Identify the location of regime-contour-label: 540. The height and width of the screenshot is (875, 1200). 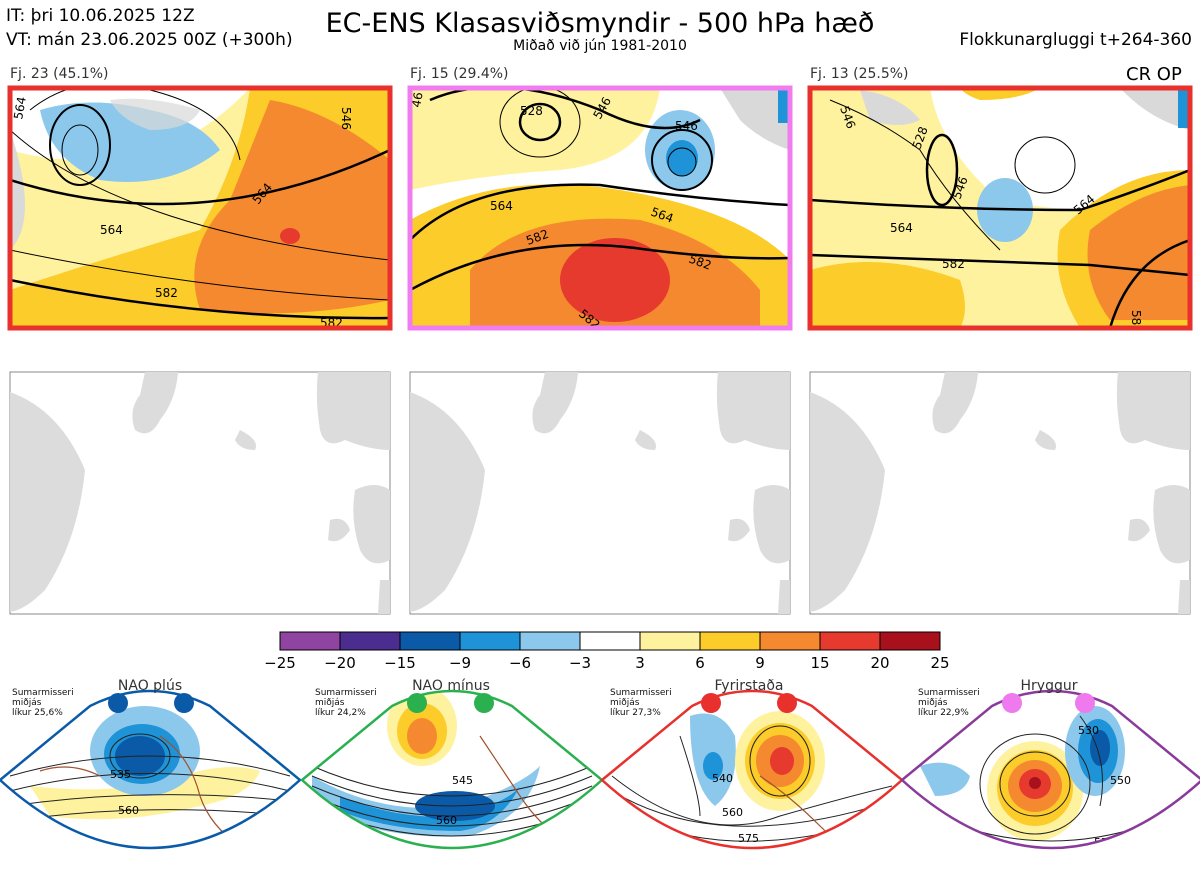
(722, 778).